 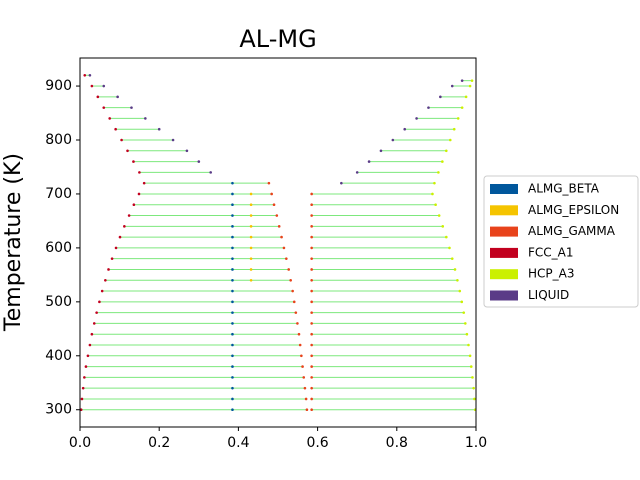 I want to click on legend-box, so click(x=561, y=241).